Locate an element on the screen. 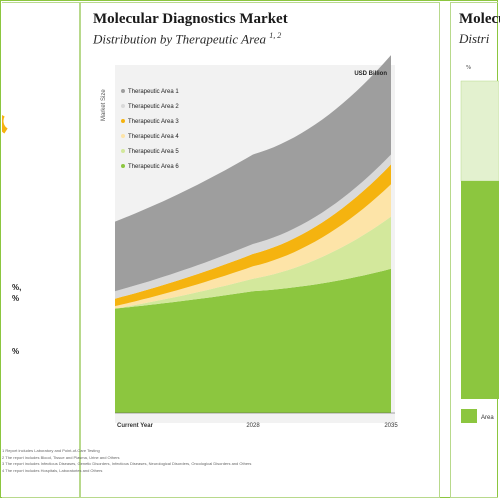 The image size is (500, 500). right-chart-title: Molecul is located at coordinates (479, 19).